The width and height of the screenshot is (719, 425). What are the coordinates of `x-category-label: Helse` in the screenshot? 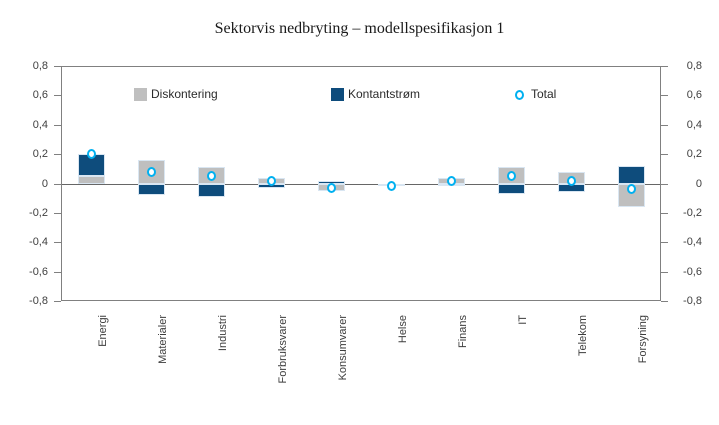 It's located at (403, 329).